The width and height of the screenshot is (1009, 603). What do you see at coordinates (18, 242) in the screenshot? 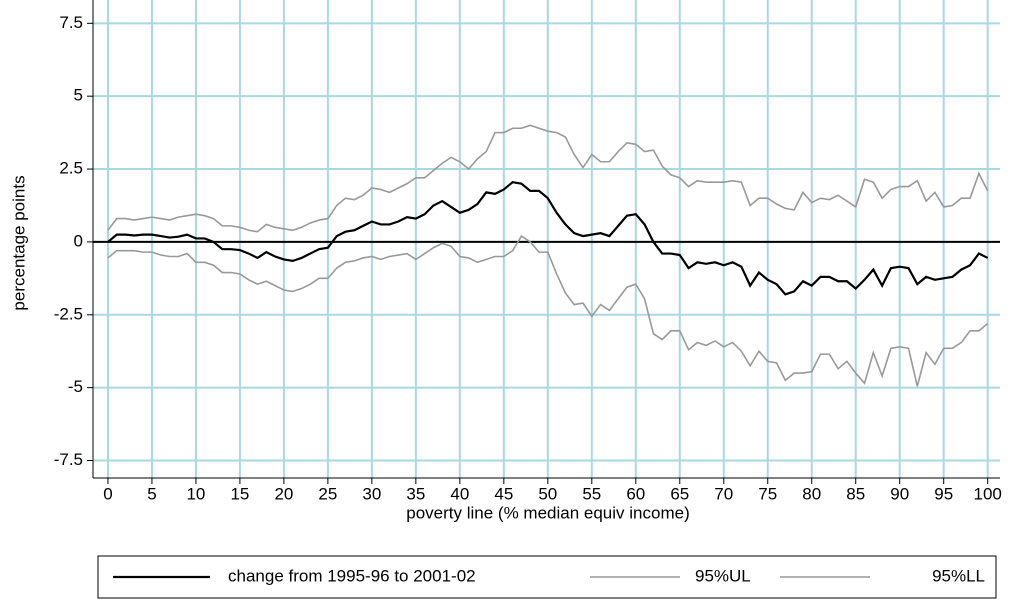
I see `y-axis-title: percentage points` at bounding box center [18, 242].